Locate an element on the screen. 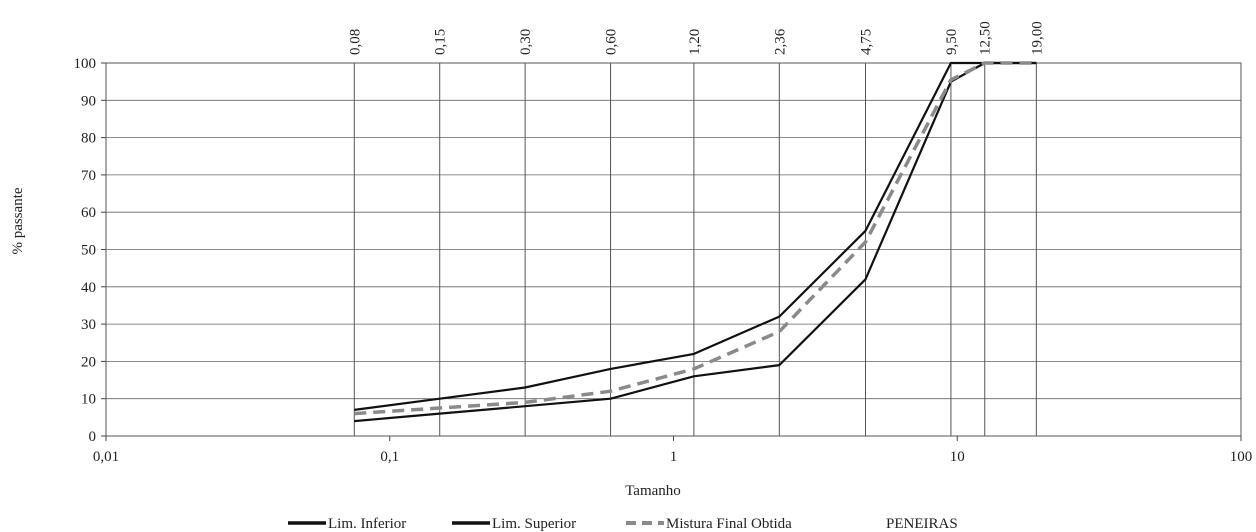 The width and height of the screenshot is (1256, 532). sieve-label: 0,08 is located at coordinates (355, 42).